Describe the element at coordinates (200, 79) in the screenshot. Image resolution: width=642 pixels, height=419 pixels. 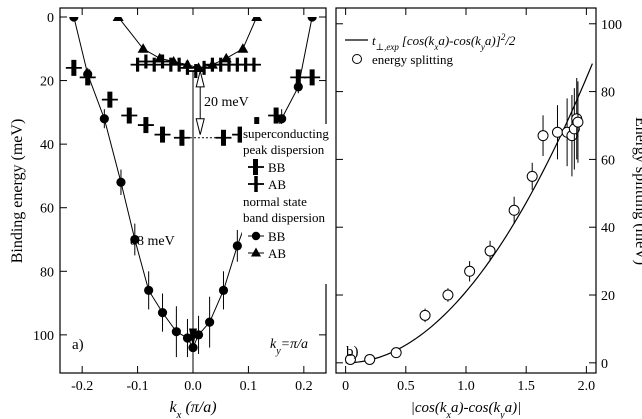
I see `gap-arrow-up` at that location.